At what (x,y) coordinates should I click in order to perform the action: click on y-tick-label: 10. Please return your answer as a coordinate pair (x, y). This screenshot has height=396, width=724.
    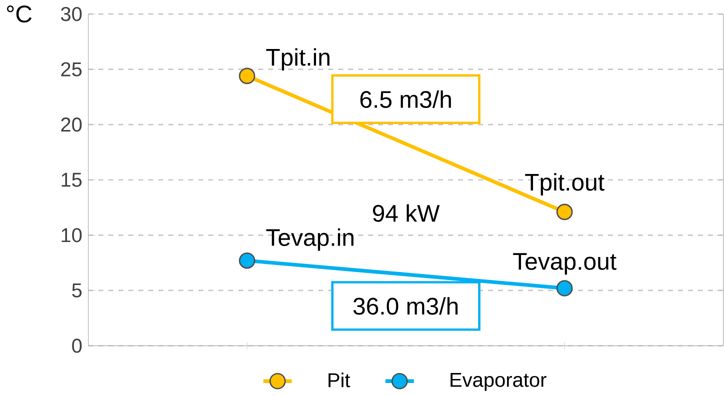
    Looking at the image, I should click on (72, 235).